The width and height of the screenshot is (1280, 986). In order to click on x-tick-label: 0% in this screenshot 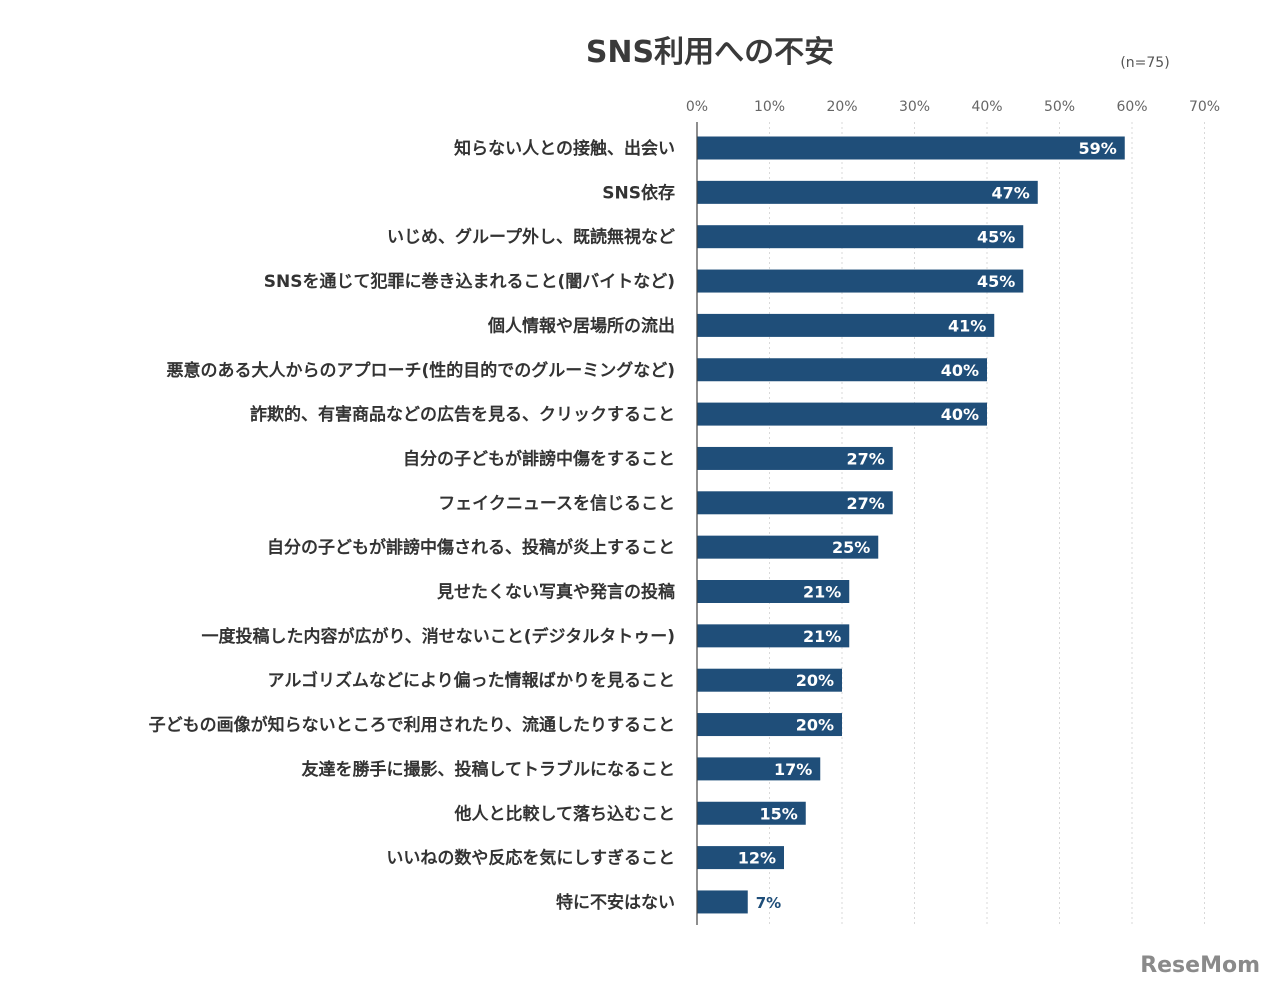, I will do `click(697, 107)`.